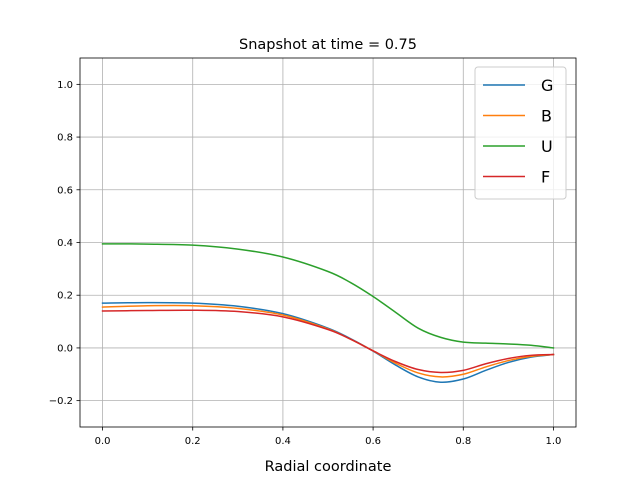 This screenshot has width=640, height=480. I want to click on x-tick-label: 0.2, so click(193, 441).